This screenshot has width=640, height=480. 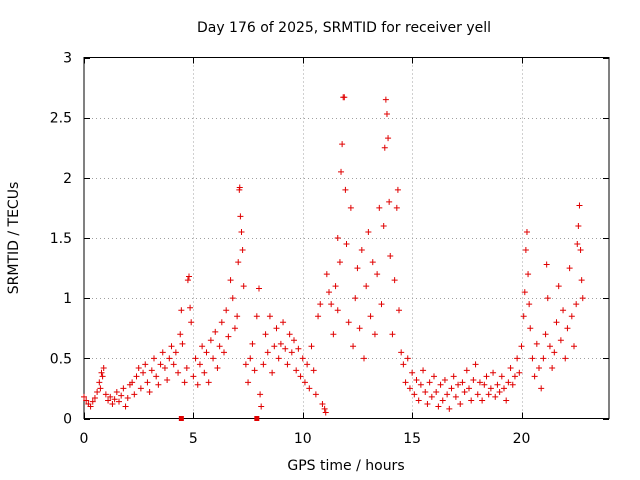 I want to click on y-tick-label: 2, so click(x=67, y=179).